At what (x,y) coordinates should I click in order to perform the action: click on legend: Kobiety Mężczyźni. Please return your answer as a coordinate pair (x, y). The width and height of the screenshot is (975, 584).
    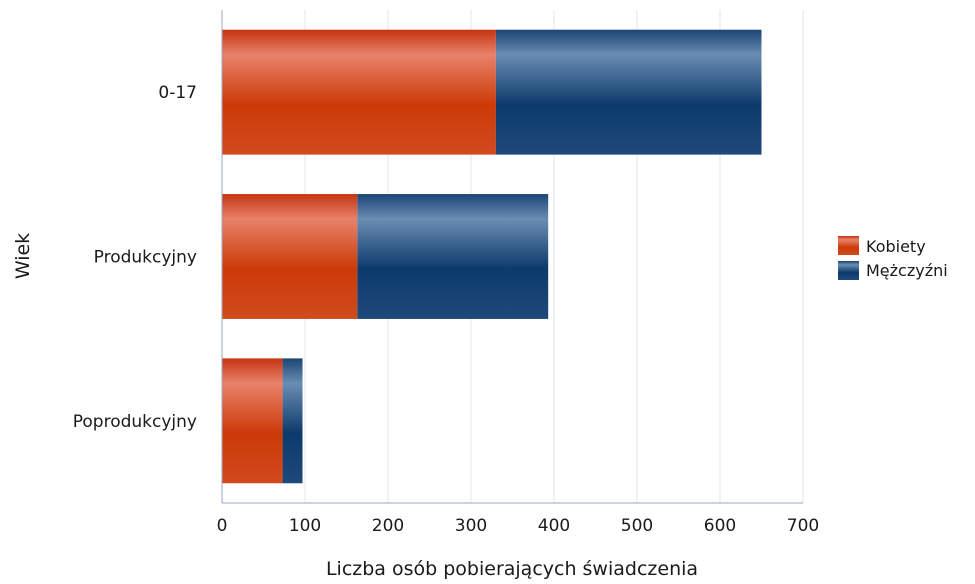
    Looking at the image, I should click on (893, 258).